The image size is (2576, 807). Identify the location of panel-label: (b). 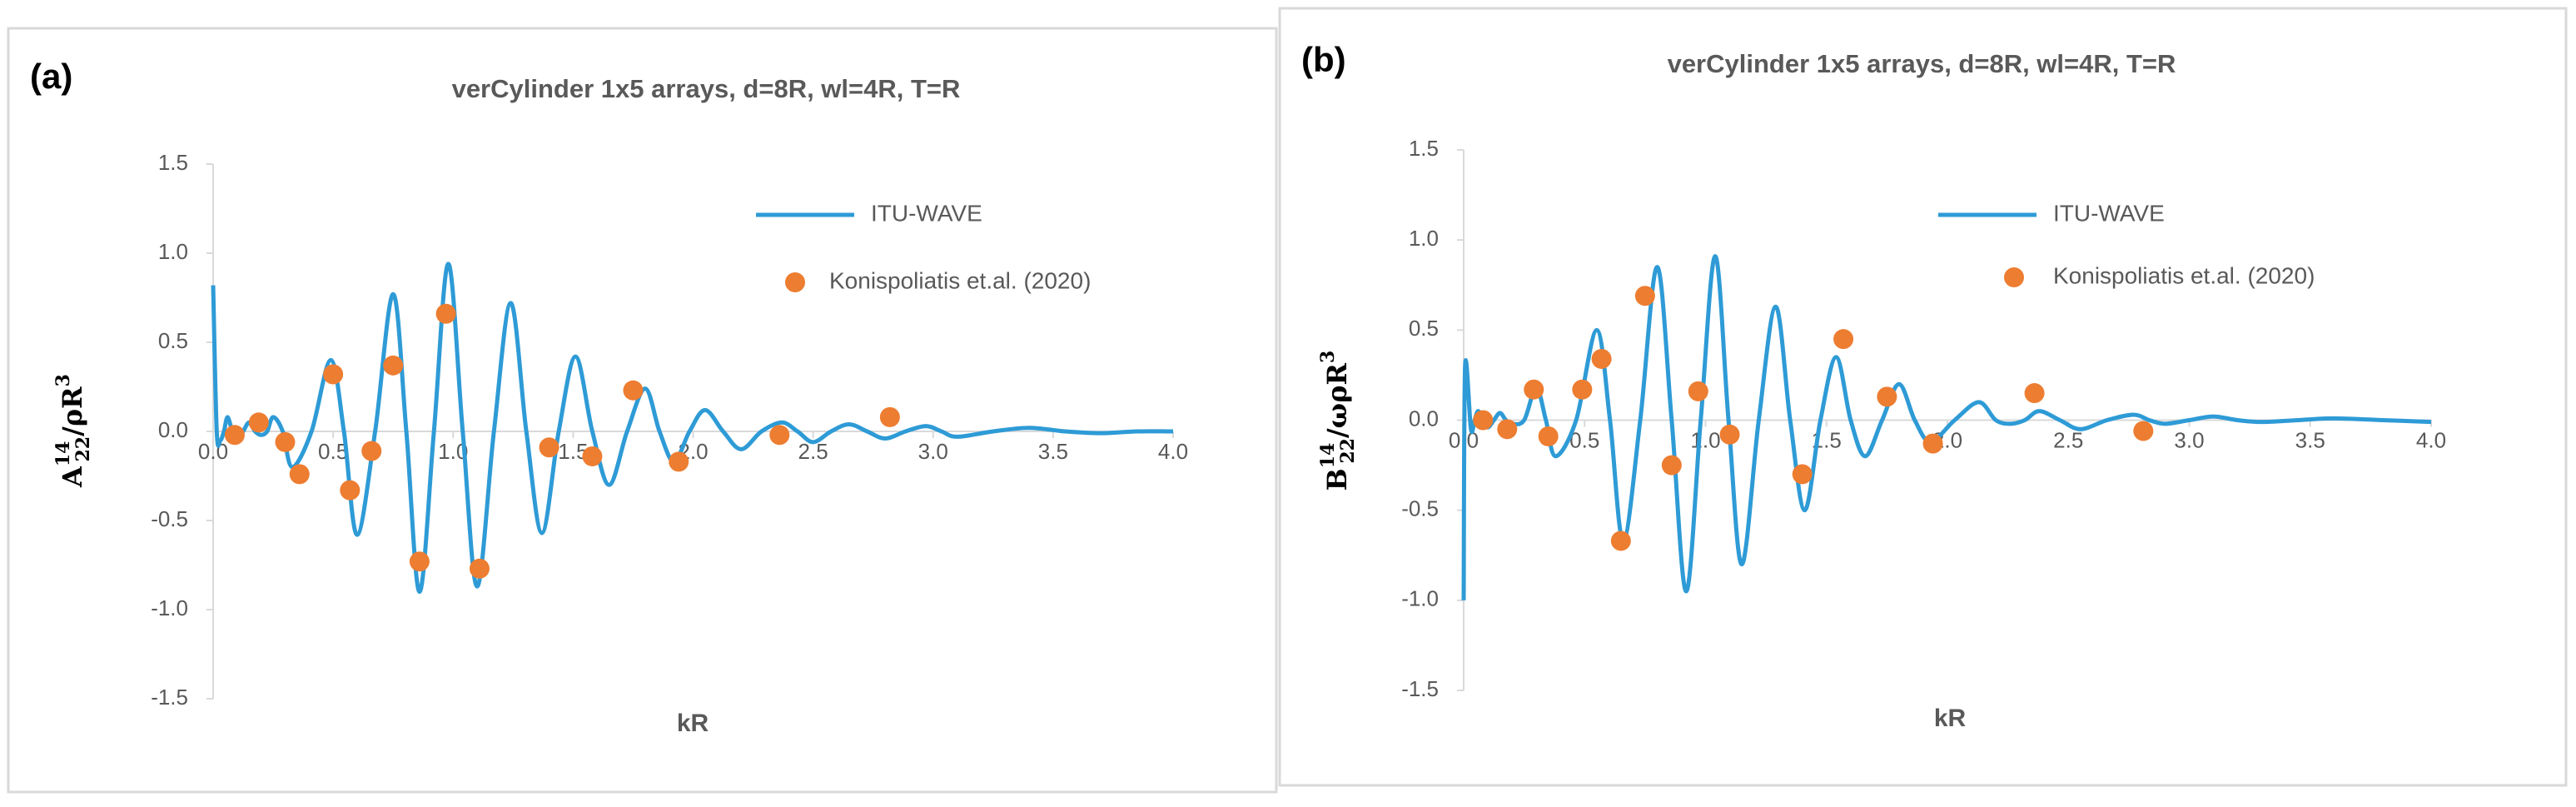
(1323, 59).